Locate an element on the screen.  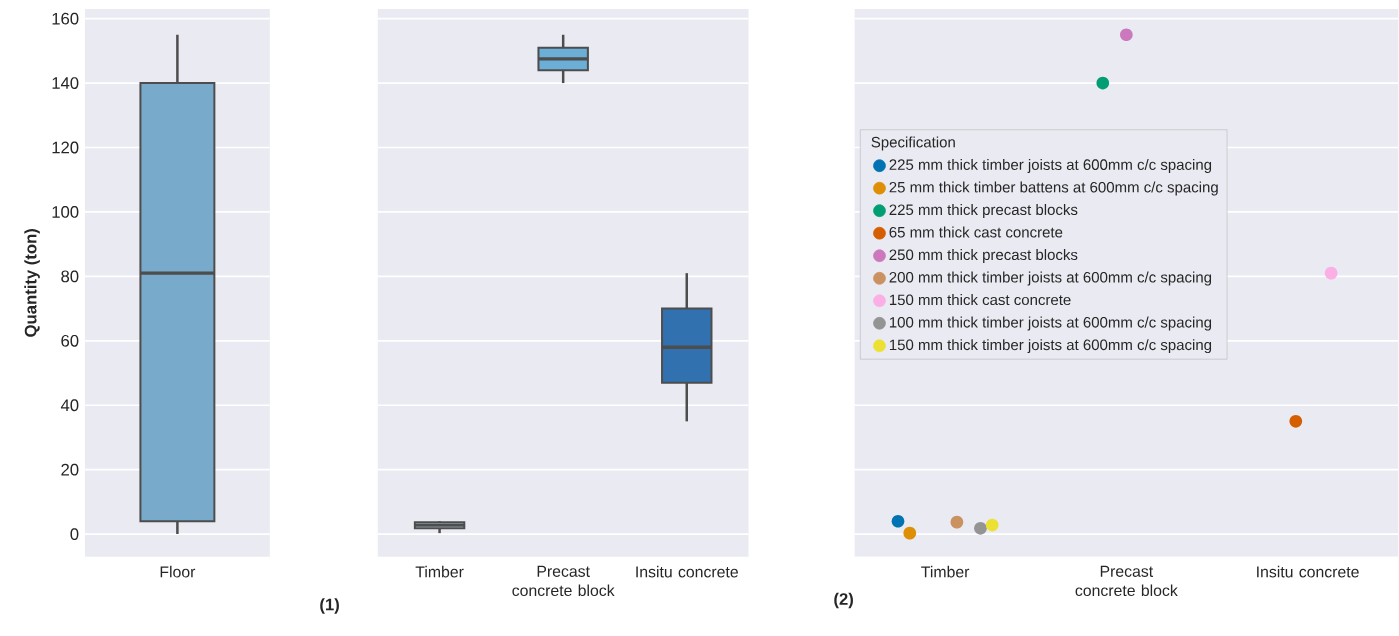
y-tick-label: 160 is located at coordinates (65, 18).